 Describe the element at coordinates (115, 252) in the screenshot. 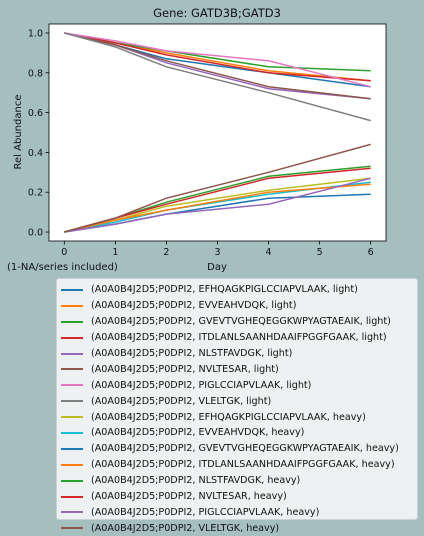

I see `x-tick-label: 1` at that location.